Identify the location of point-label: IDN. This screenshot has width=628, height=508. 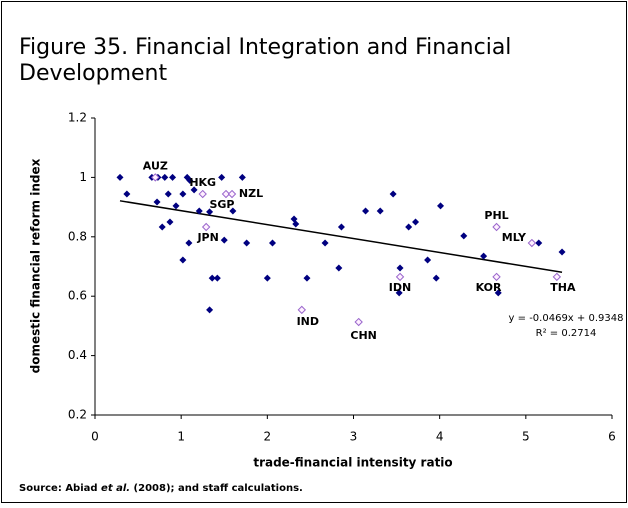
(400, 287).